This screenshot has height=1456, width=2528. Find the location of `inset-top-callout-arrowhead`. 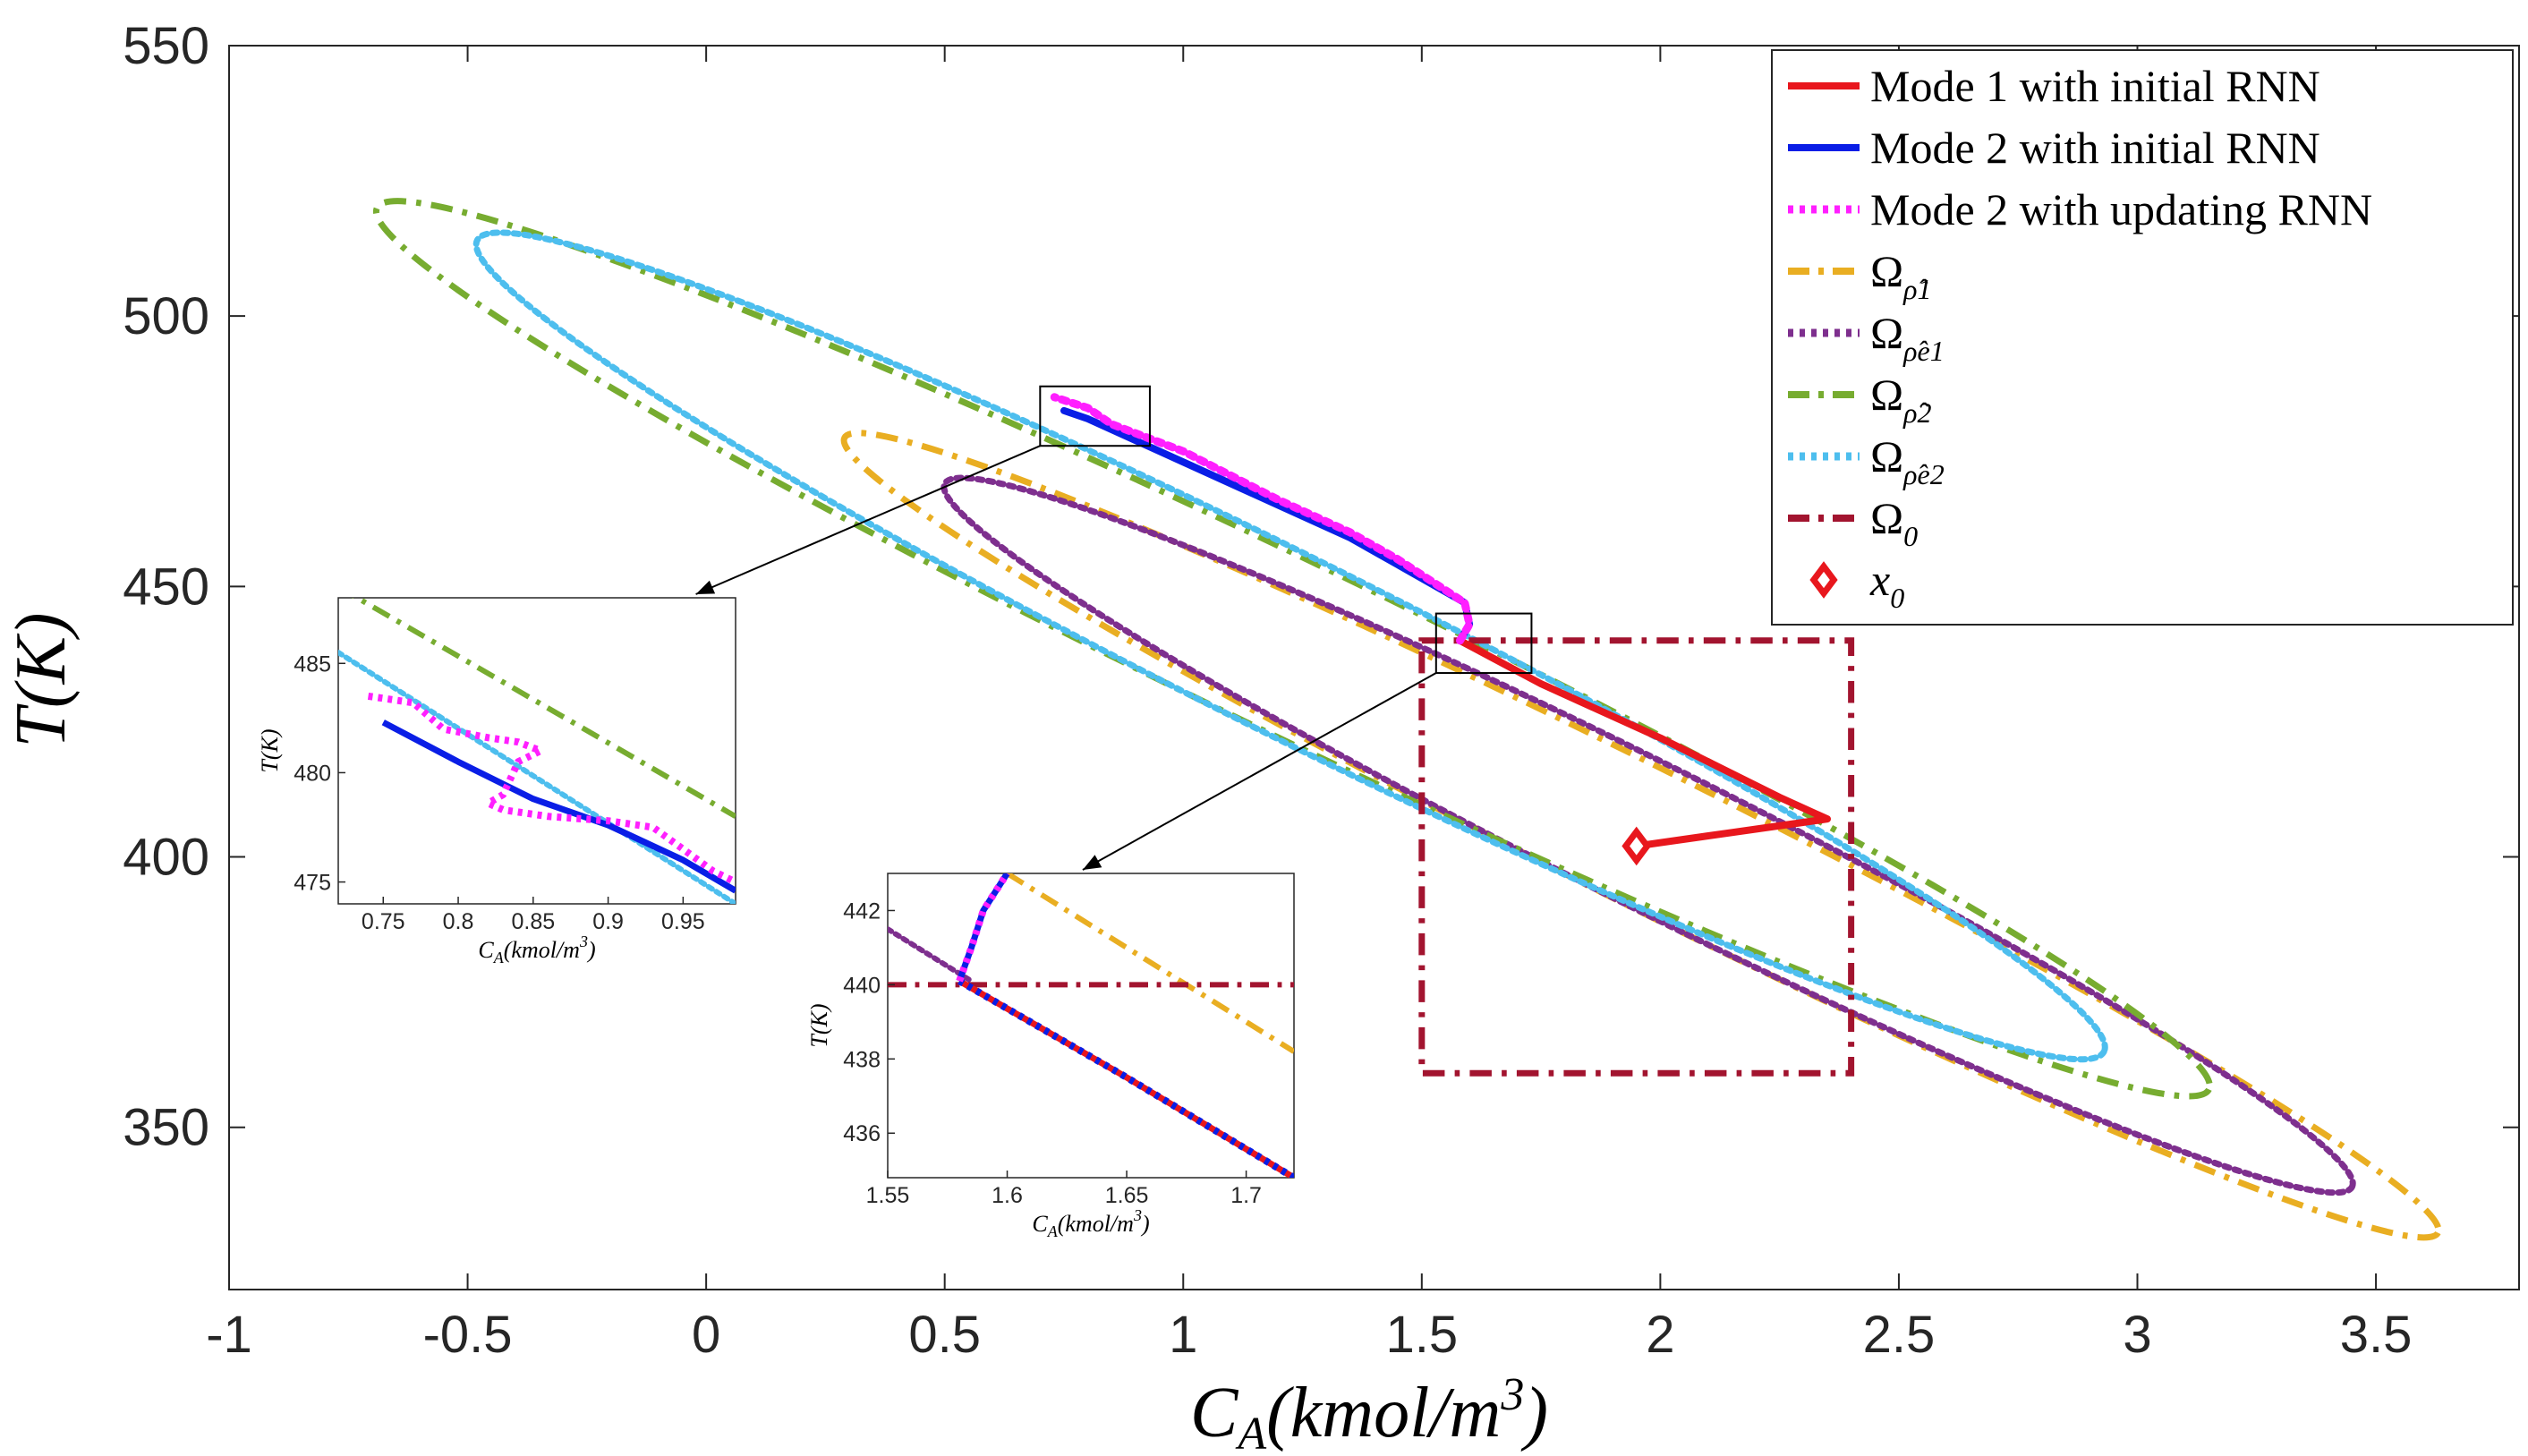

inset-top-callout-arrowhead is located at coordinates (705, 587).